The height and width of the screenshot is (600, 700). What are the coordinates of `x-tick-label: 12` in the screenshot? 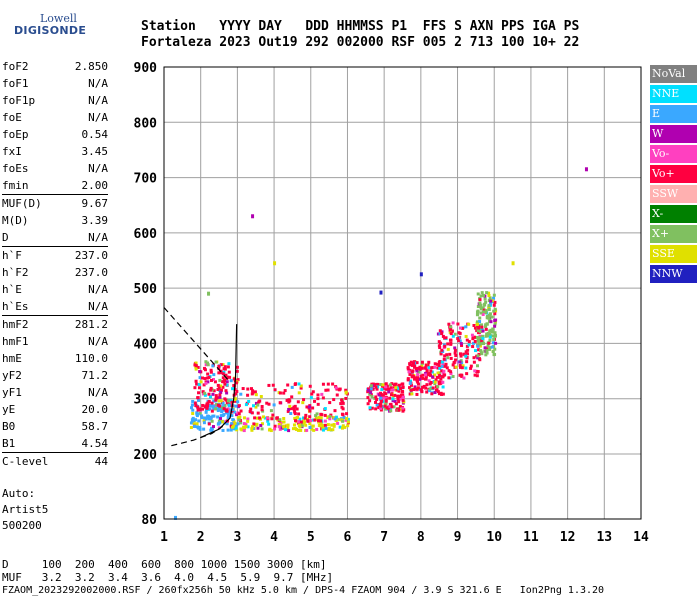 It's located at (568, 537).